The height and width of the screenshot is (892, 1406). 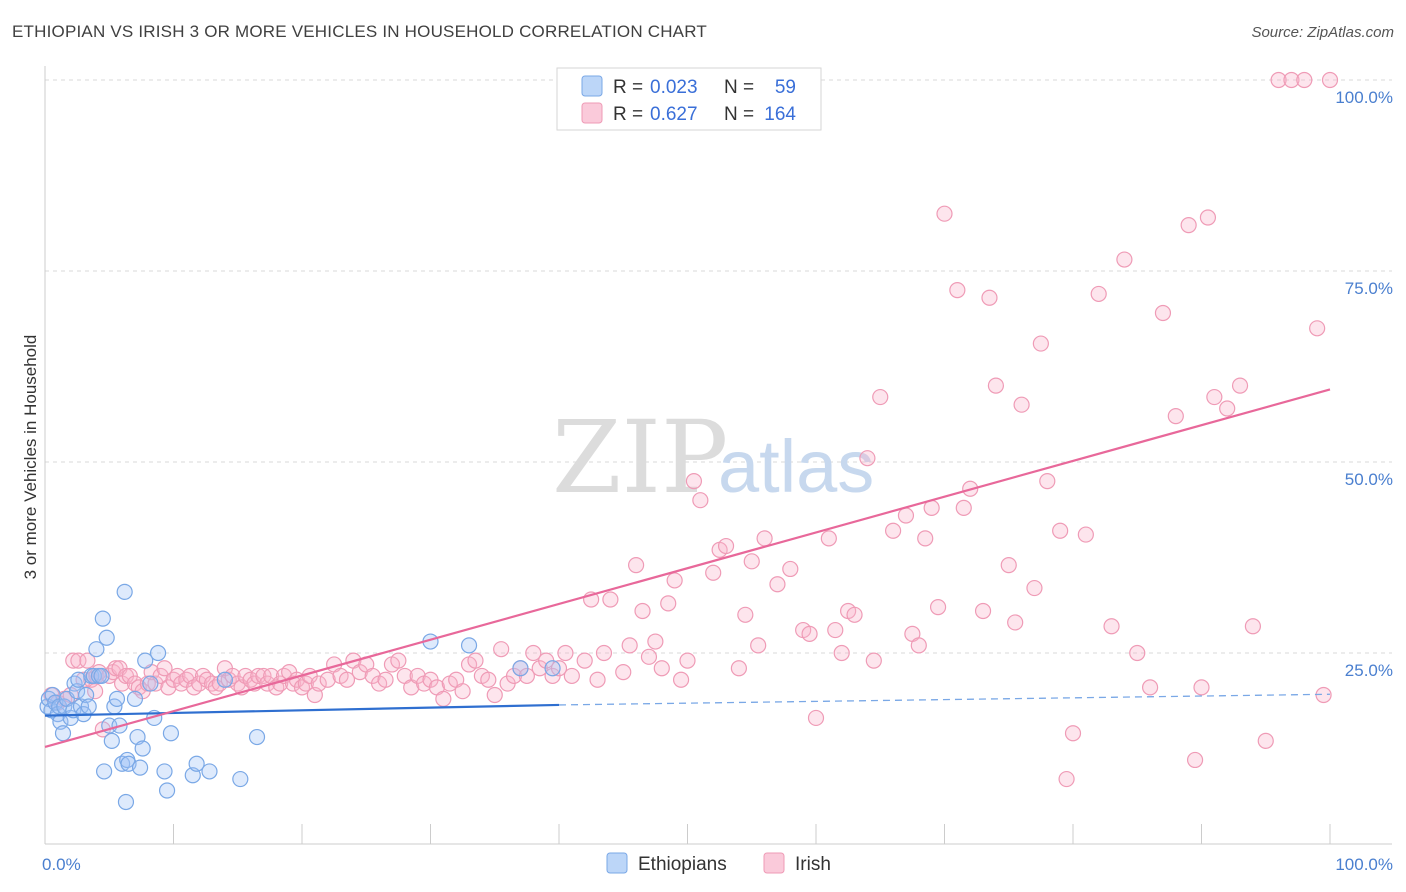 What do you see at coordinates (796, 466) in the screenshot?
I see `watermark-atlas: atlas` at bounding box center [796, 466].